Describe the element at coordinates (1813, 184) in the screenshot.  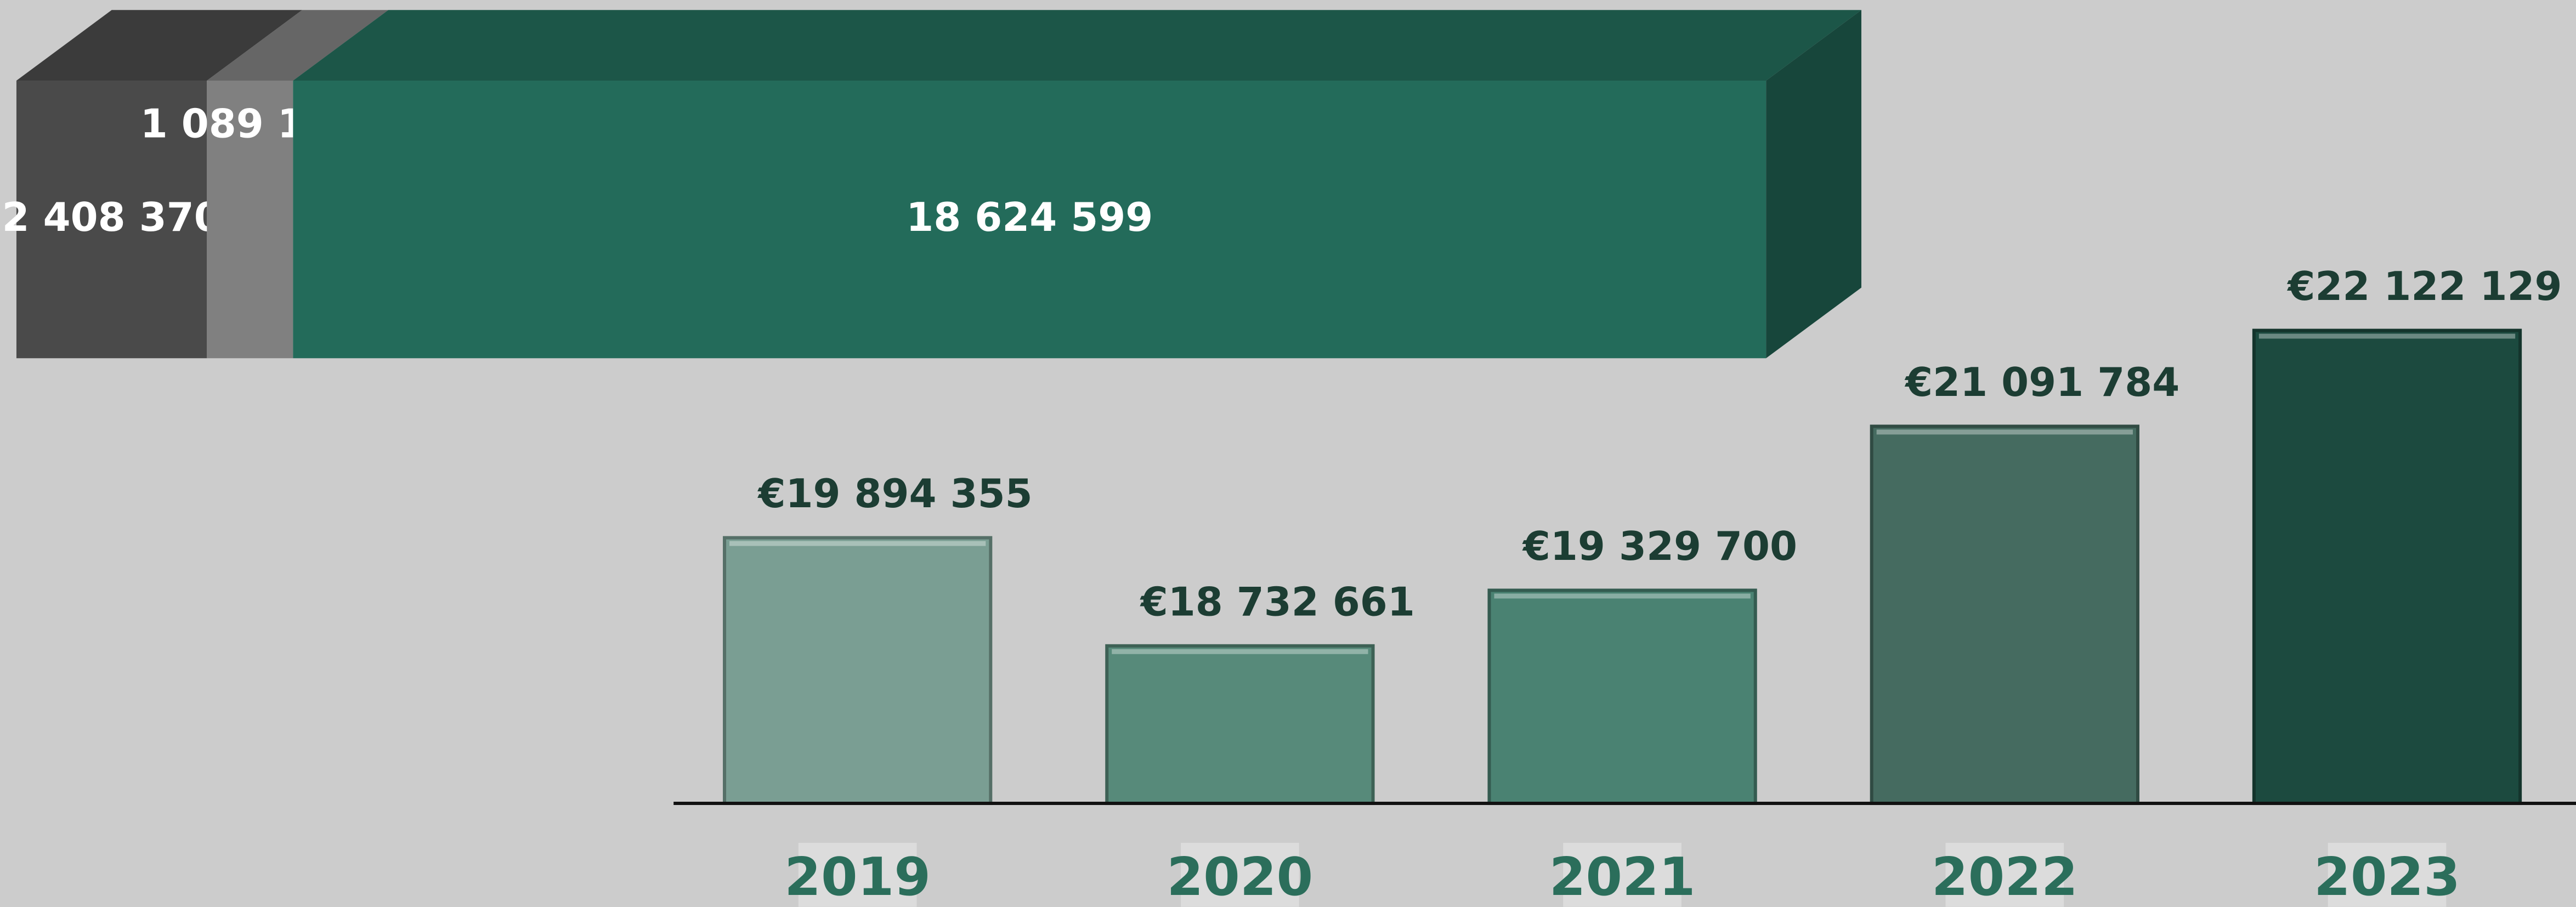
I see `bar-side` at that location.